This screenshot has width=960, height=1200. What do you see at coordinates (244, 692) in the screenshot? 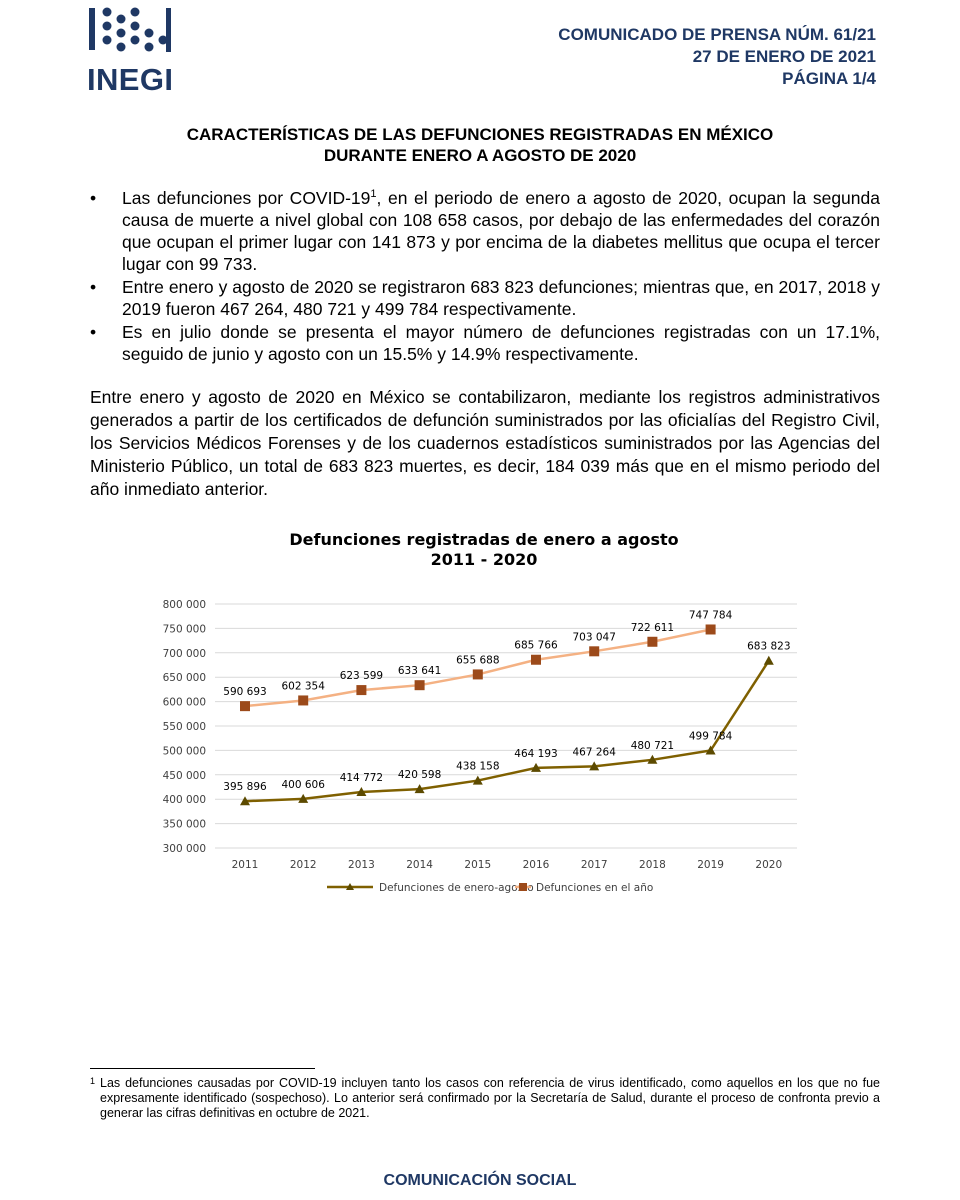
I see `data-label: 590 693` at bounding box center [244, 692].